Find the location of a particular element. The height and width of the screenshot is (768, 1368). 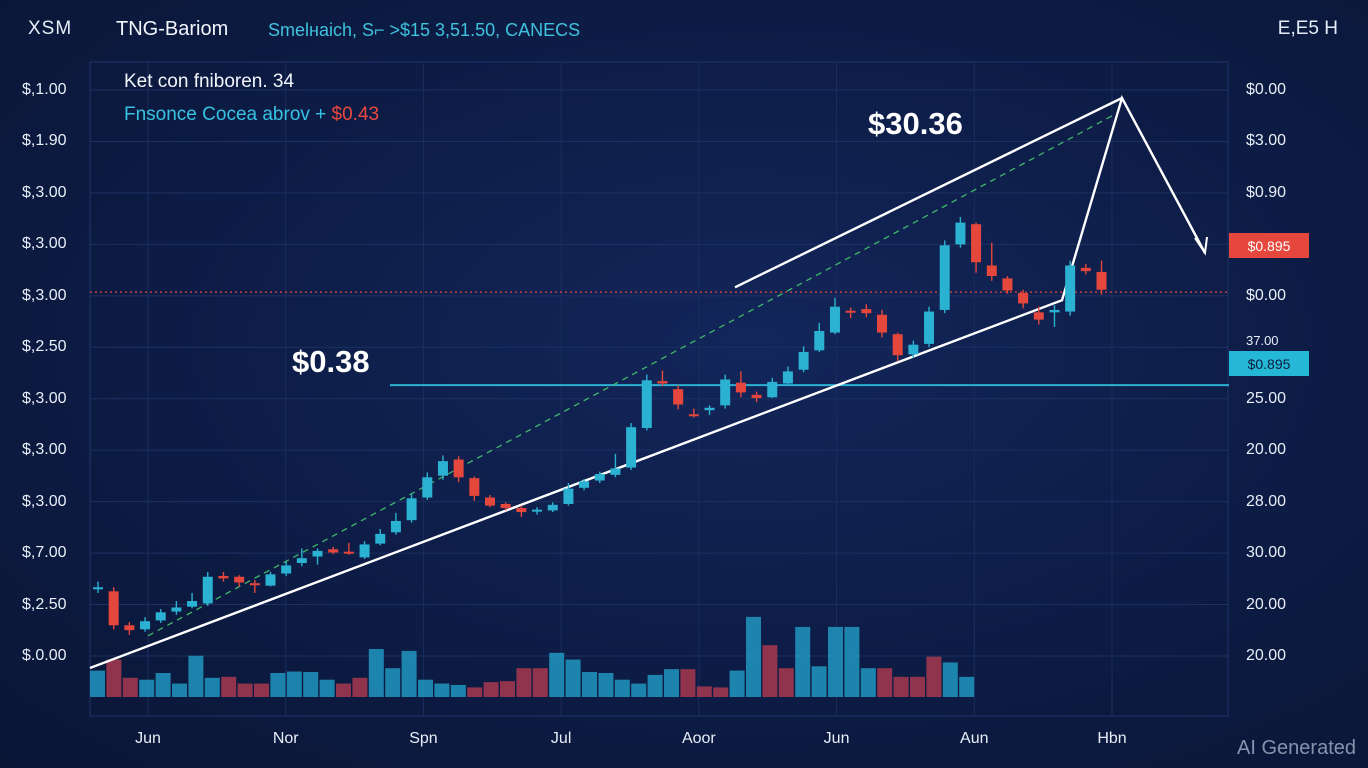

left-axis-tick: $,7.00 is located at coordinates (44, 553).